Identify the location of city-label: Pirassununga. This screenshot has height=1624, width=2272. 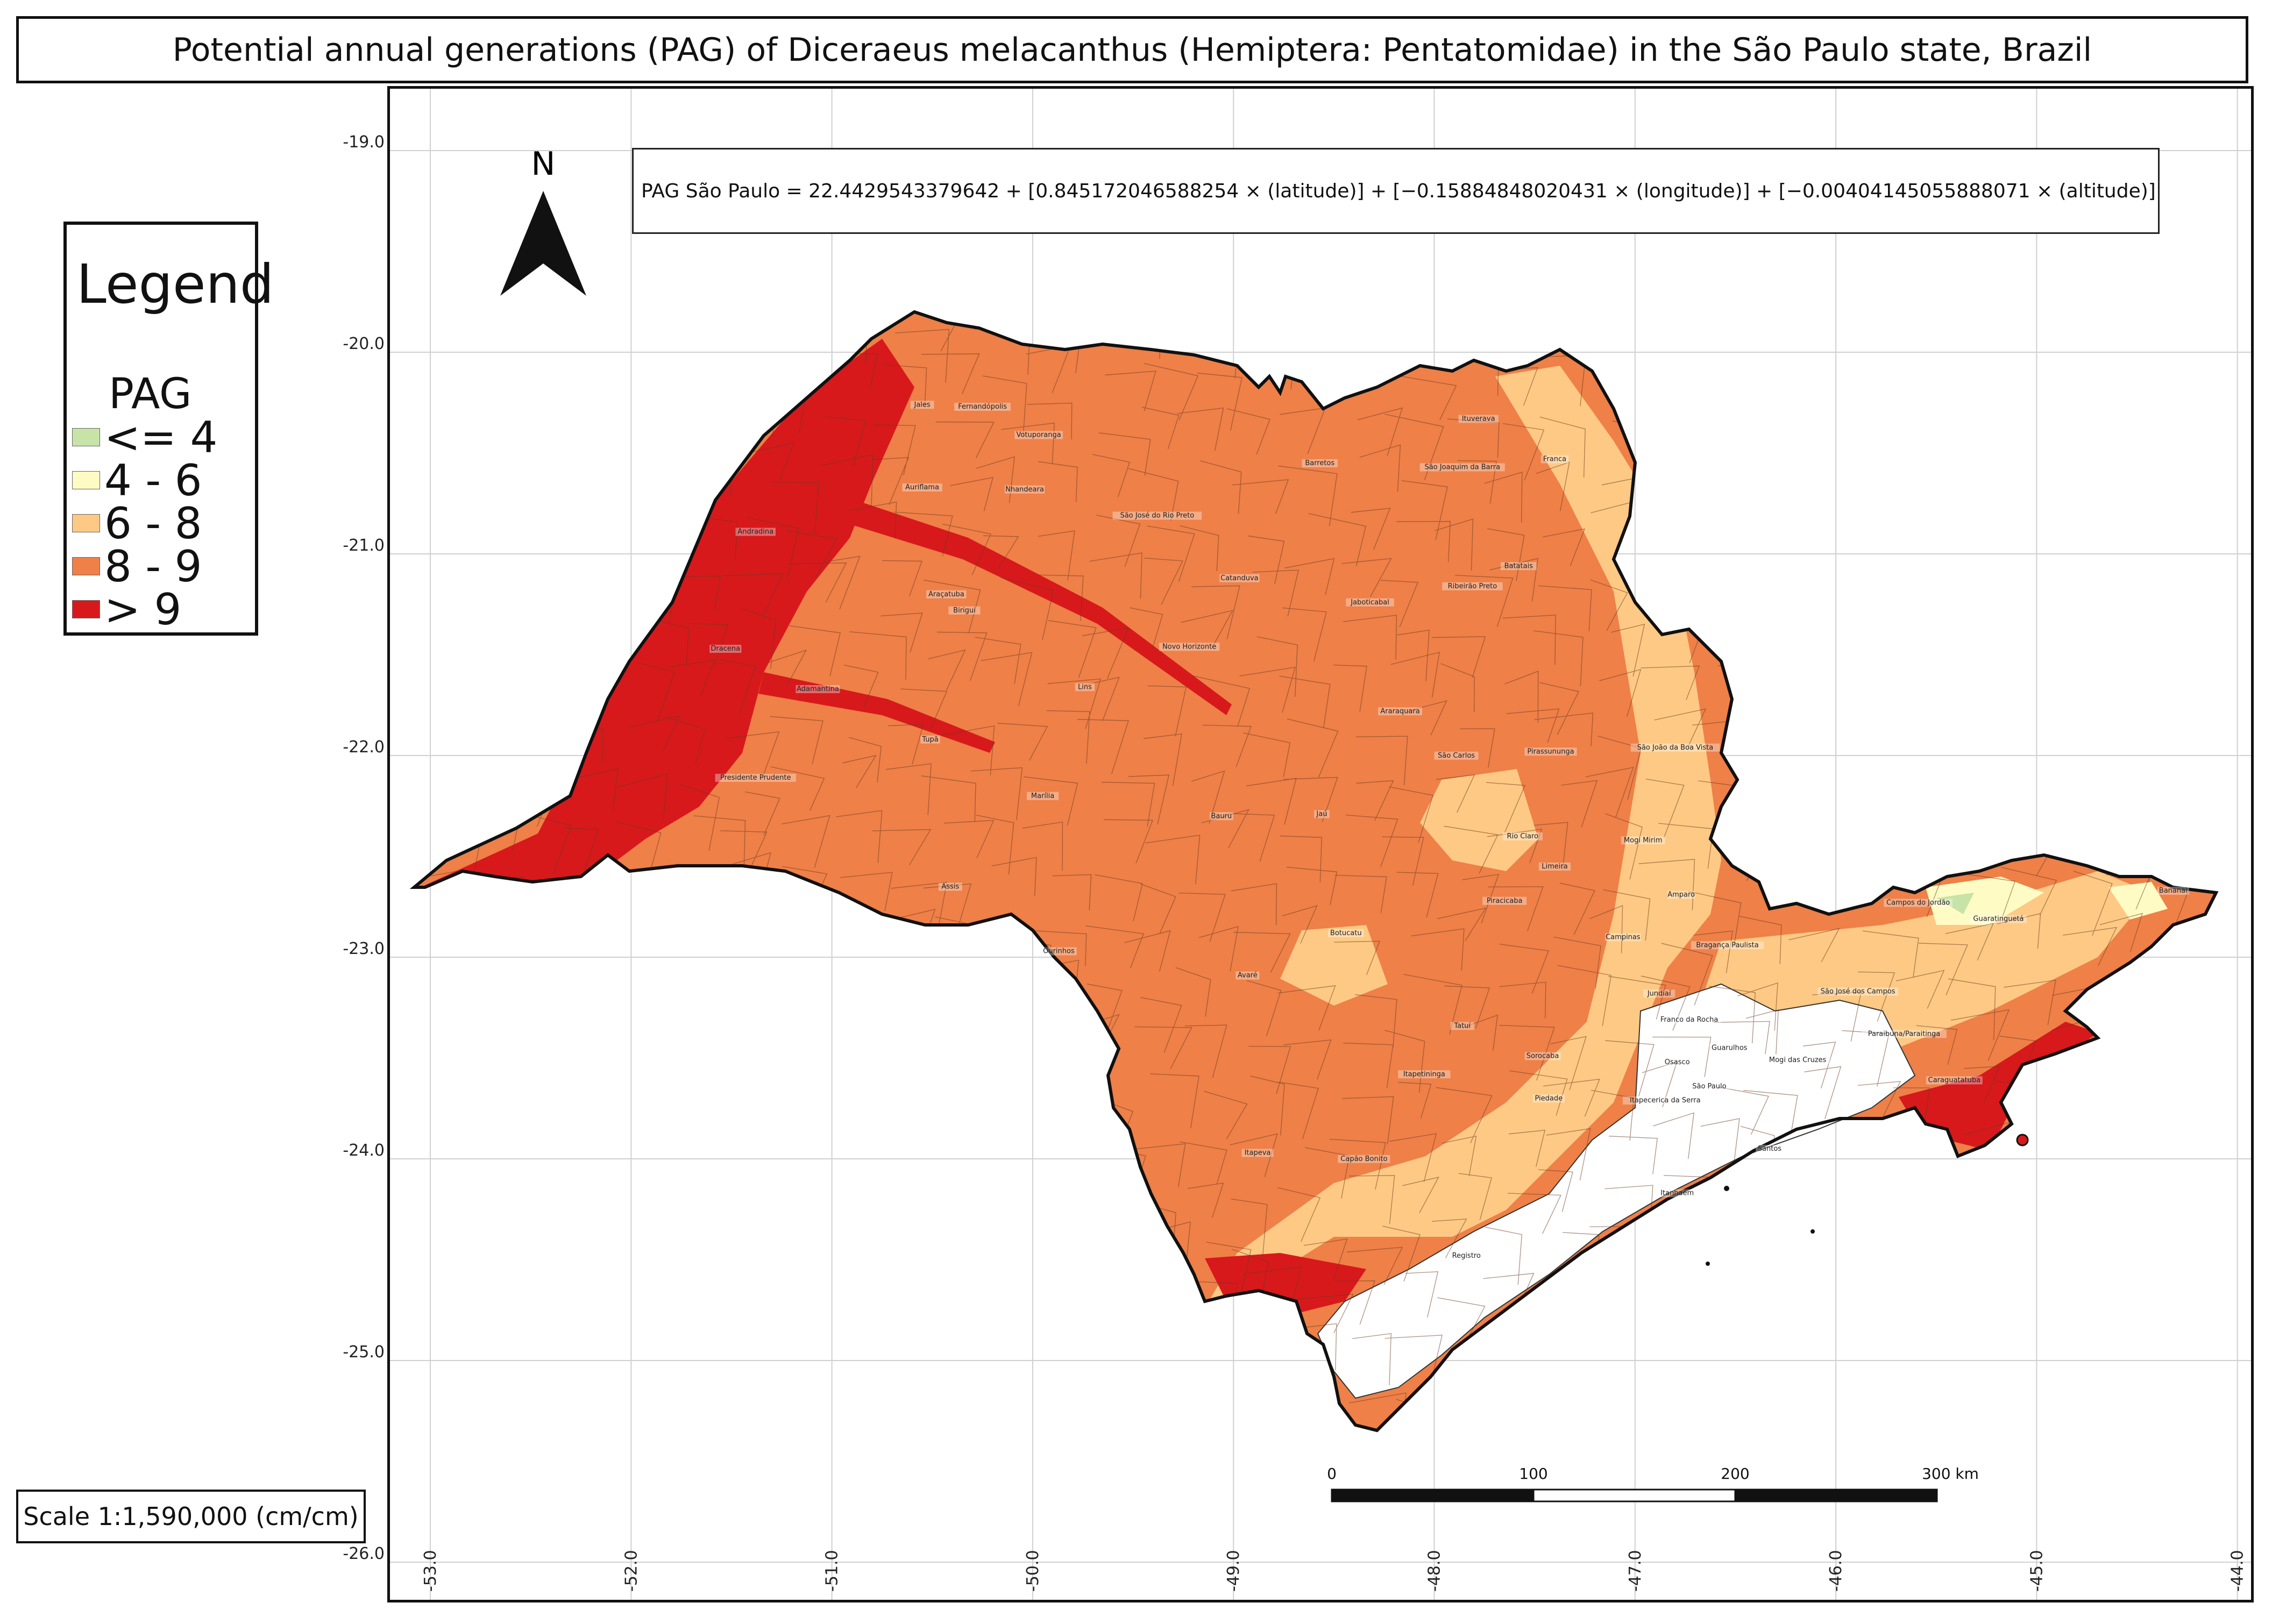
(1550, 751).